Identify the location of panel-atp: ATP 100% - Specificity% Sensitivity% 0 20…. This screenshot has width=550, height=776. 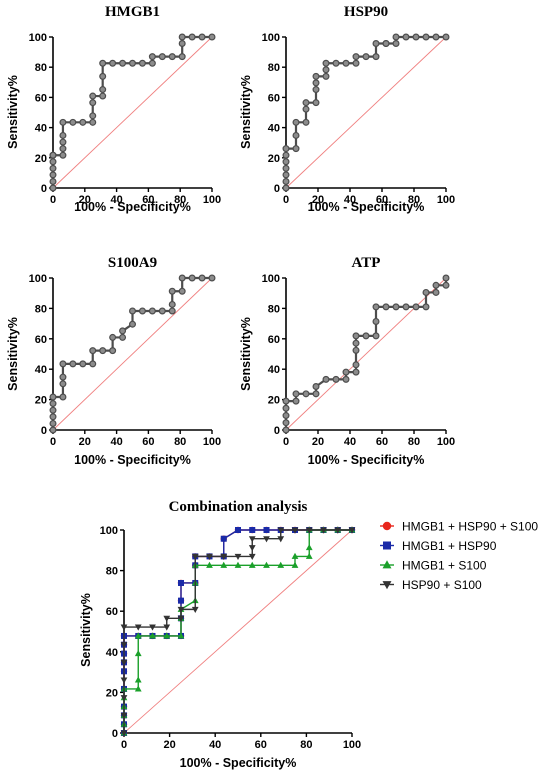
(347, 361).